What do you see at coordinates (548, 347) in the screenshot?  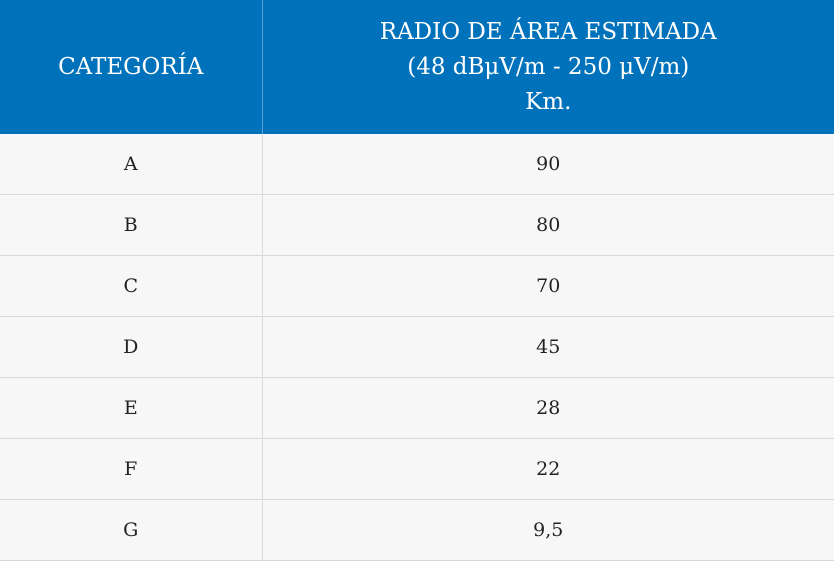 I see `radius-cell: 45` at bounding box center [548, 347].